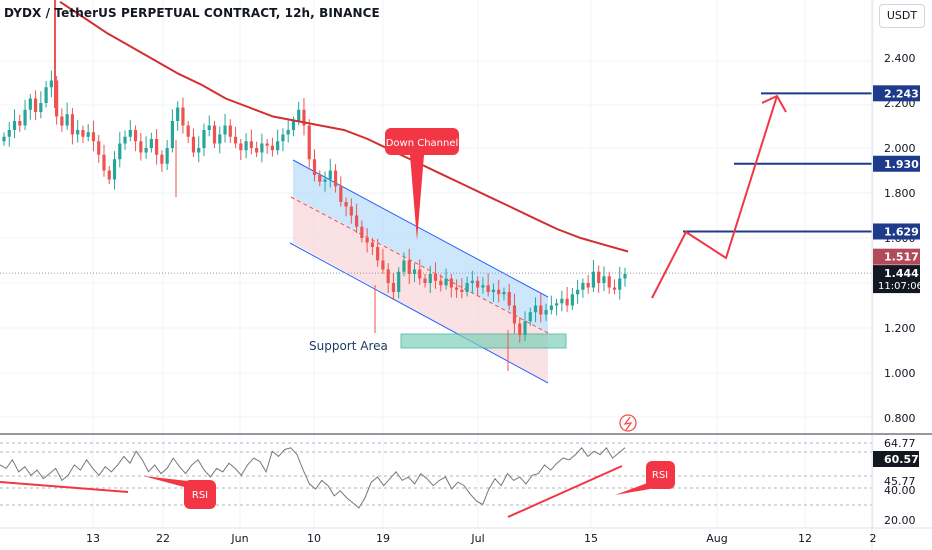  What do you see at coordinates (900, 481) in the screenshot?
I see `rsi-tick-label: 45.77` at bounding box center [900, 481].